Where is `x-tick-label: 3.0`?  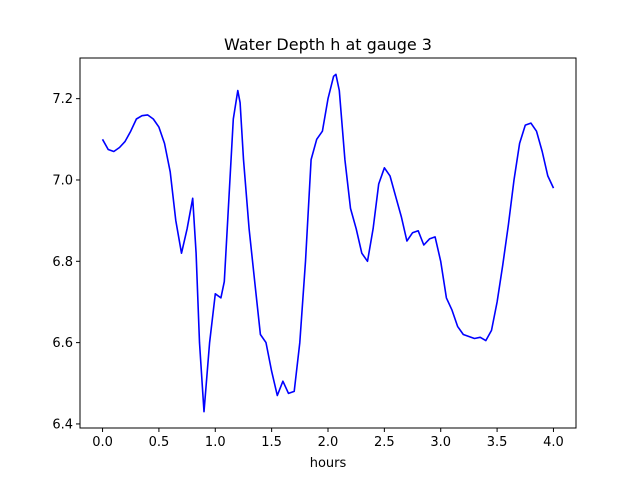 x-tick-label: 3.0 is located at coordinates (440, 442).